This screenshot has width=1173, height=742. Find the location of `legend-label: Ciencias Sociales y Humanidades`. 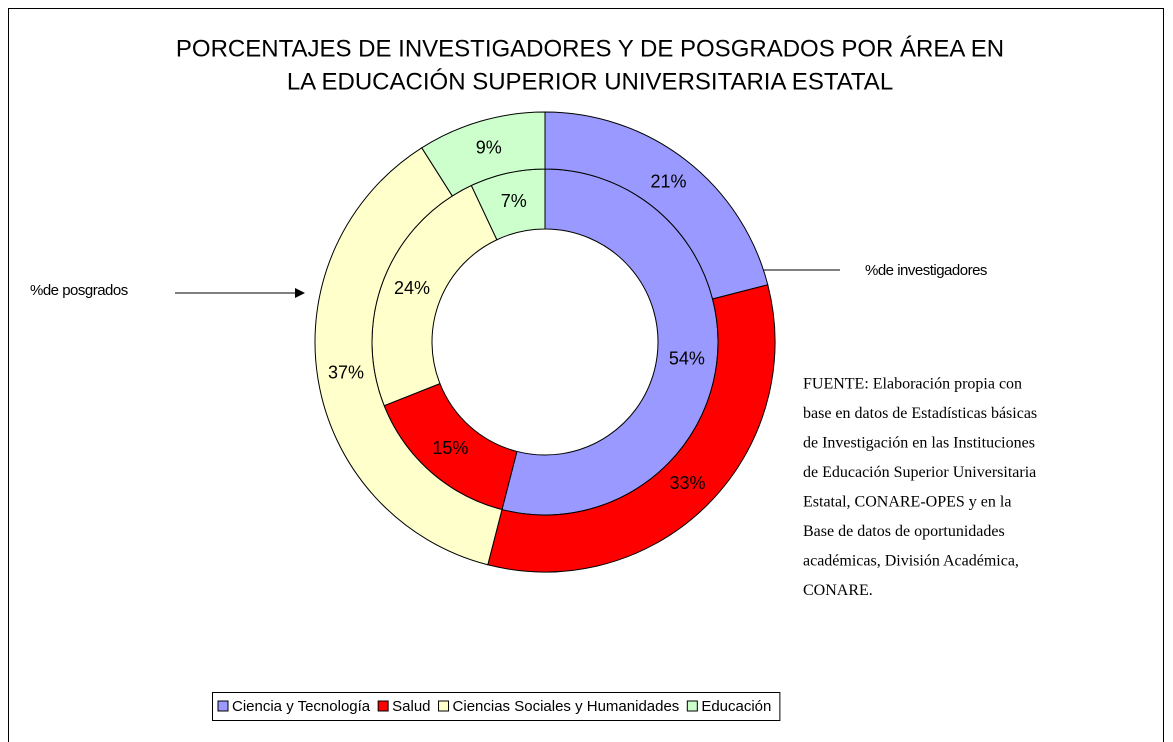

legend-label: Ciencias Sociales y Humanidades is located at coordinates (566, 706).